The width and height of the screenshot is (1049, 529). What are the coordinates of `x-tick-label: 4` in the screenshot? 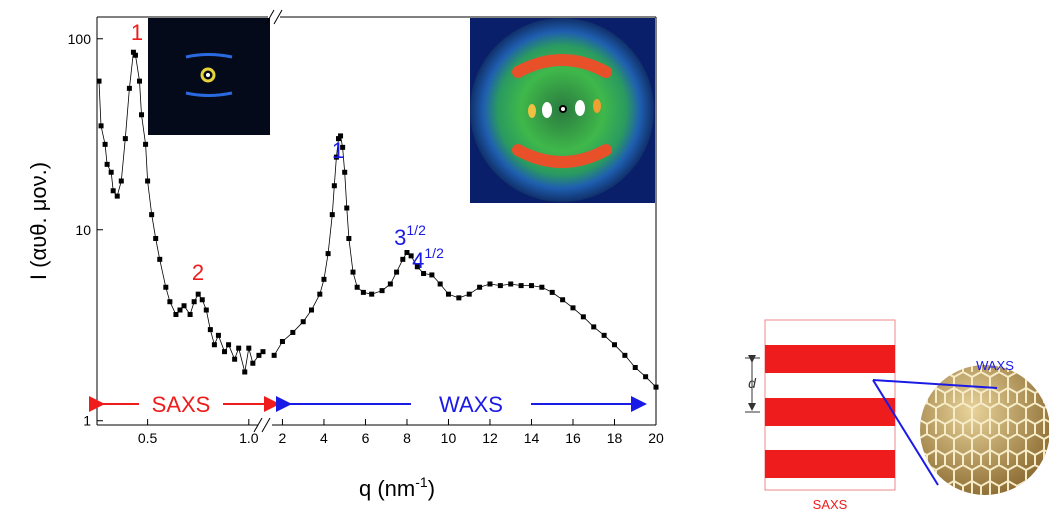 It's located at (324, 438).